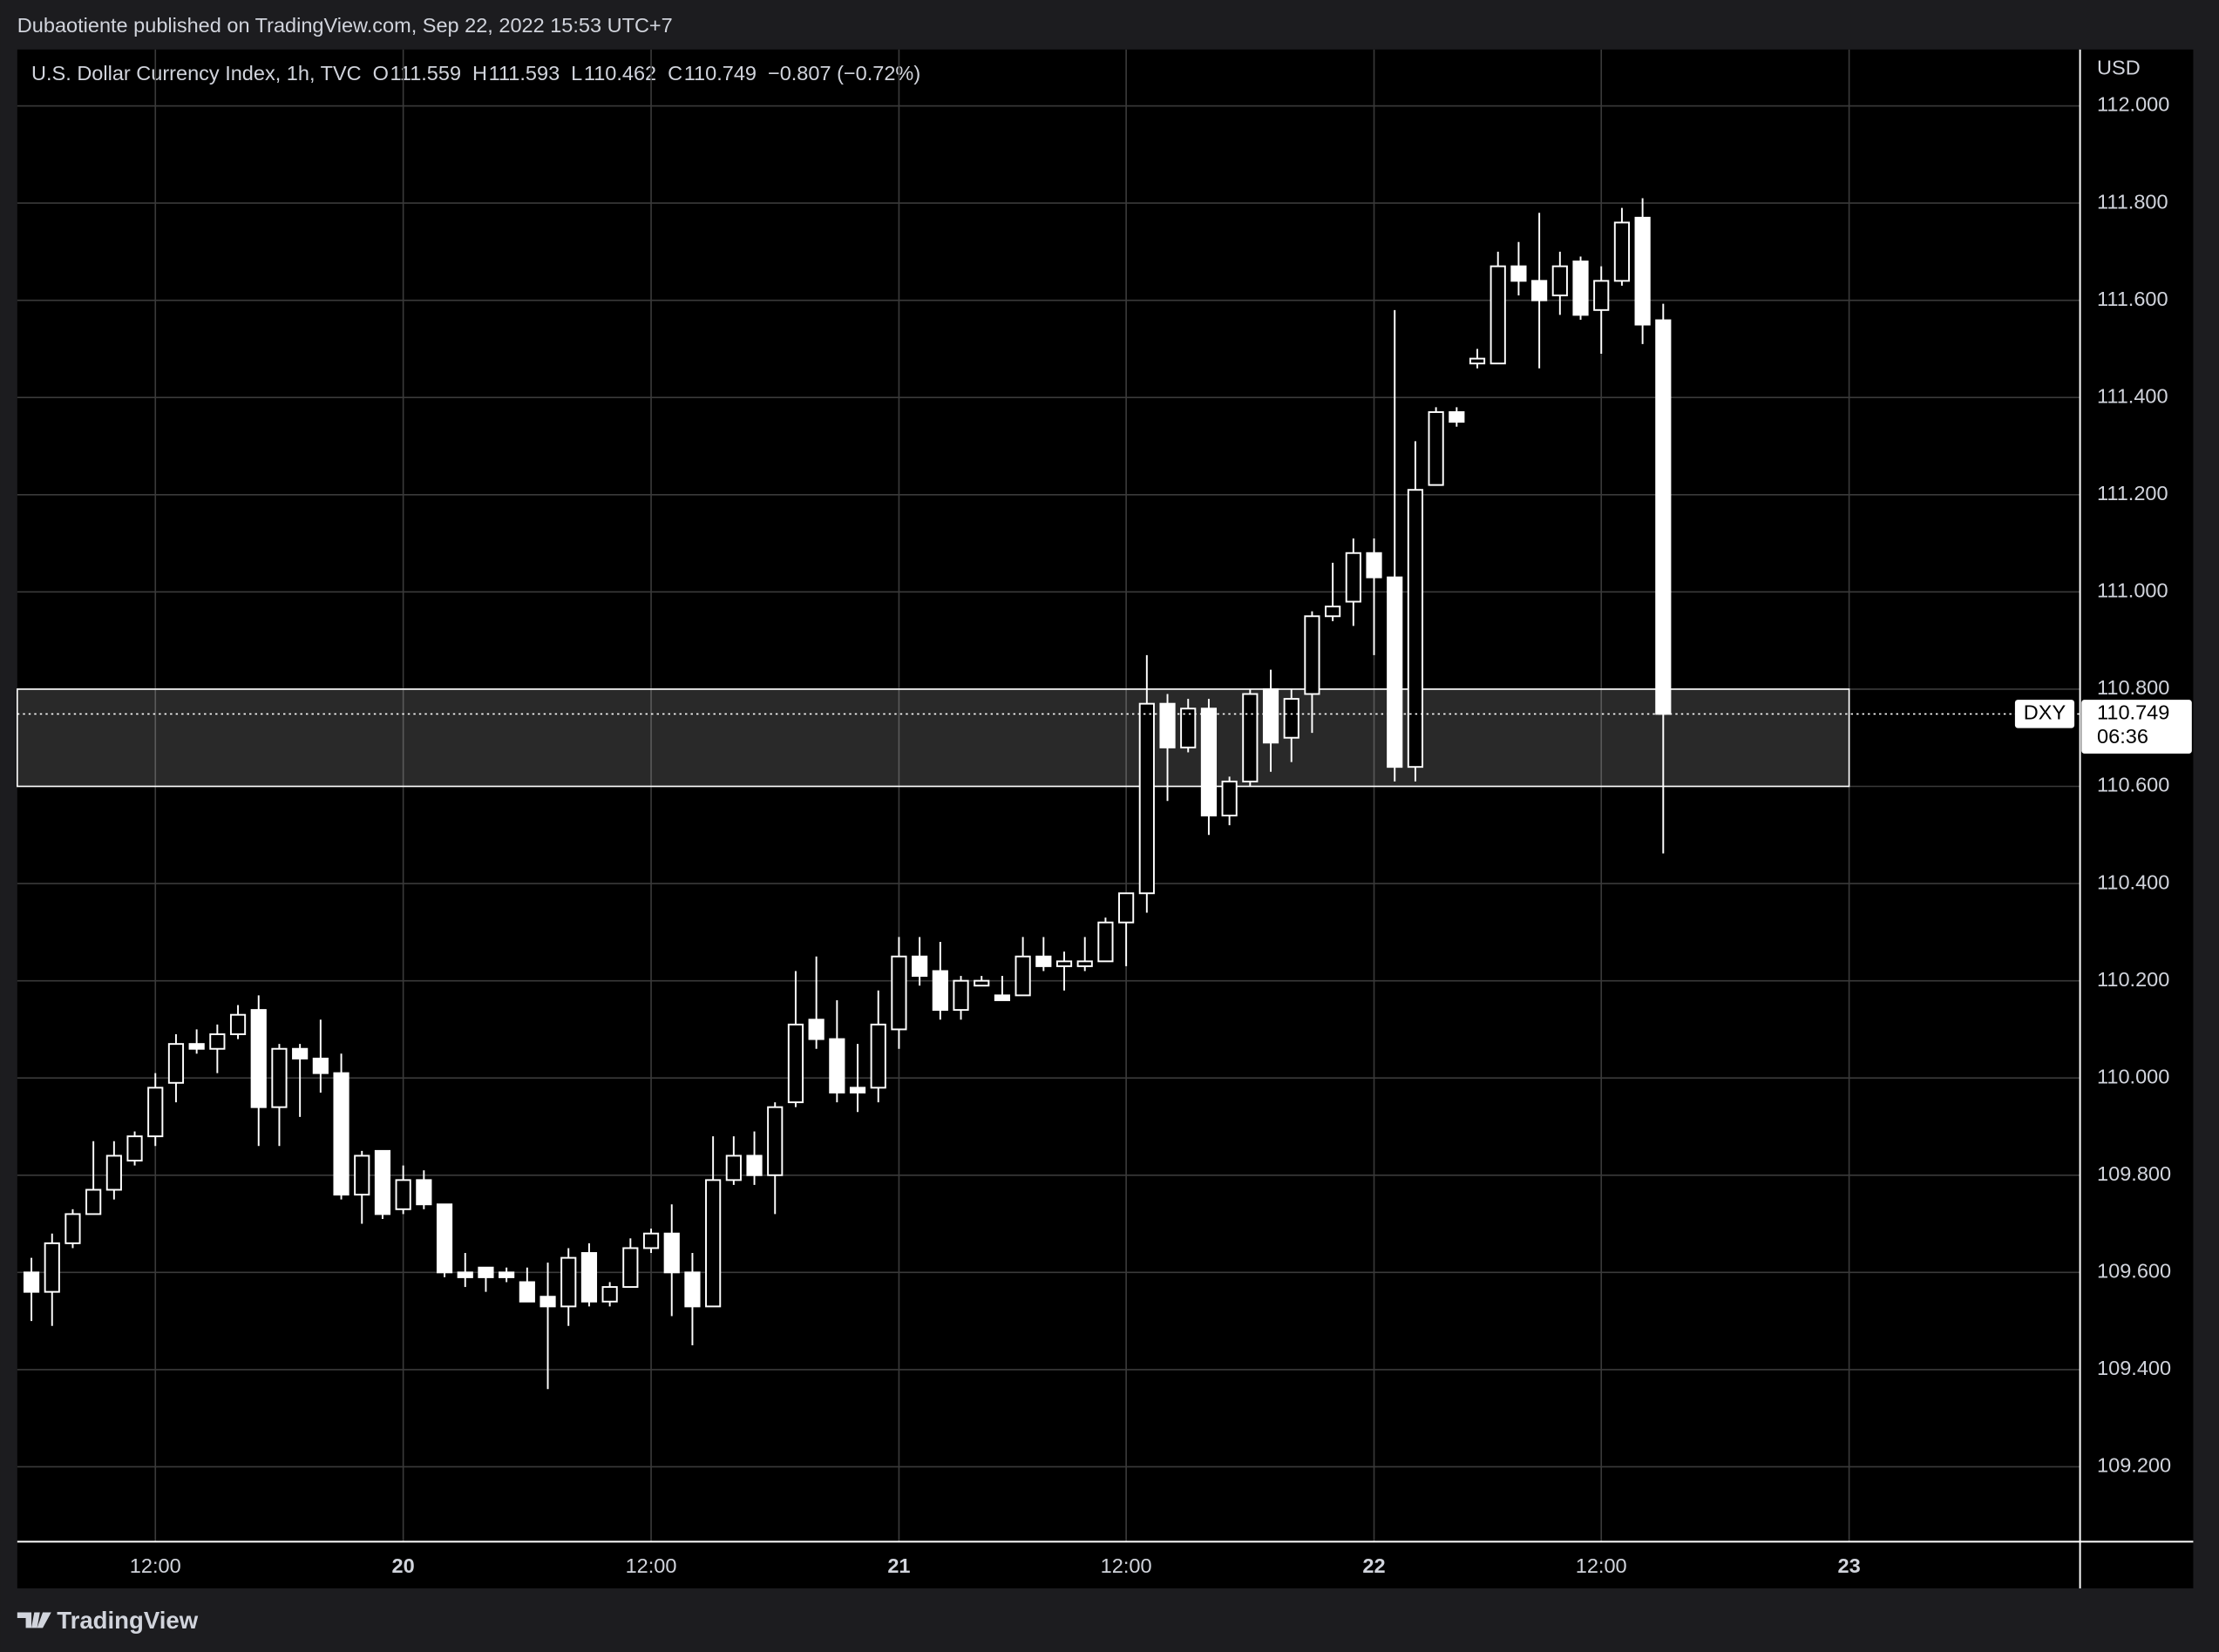 Image resolution: width=2219 pixels, height=1652 pixels. What do you see at coordinates (2132, 590) in the screenshot?
I see `y-tick-label: 111.000` at bounding box center [2132, 590].